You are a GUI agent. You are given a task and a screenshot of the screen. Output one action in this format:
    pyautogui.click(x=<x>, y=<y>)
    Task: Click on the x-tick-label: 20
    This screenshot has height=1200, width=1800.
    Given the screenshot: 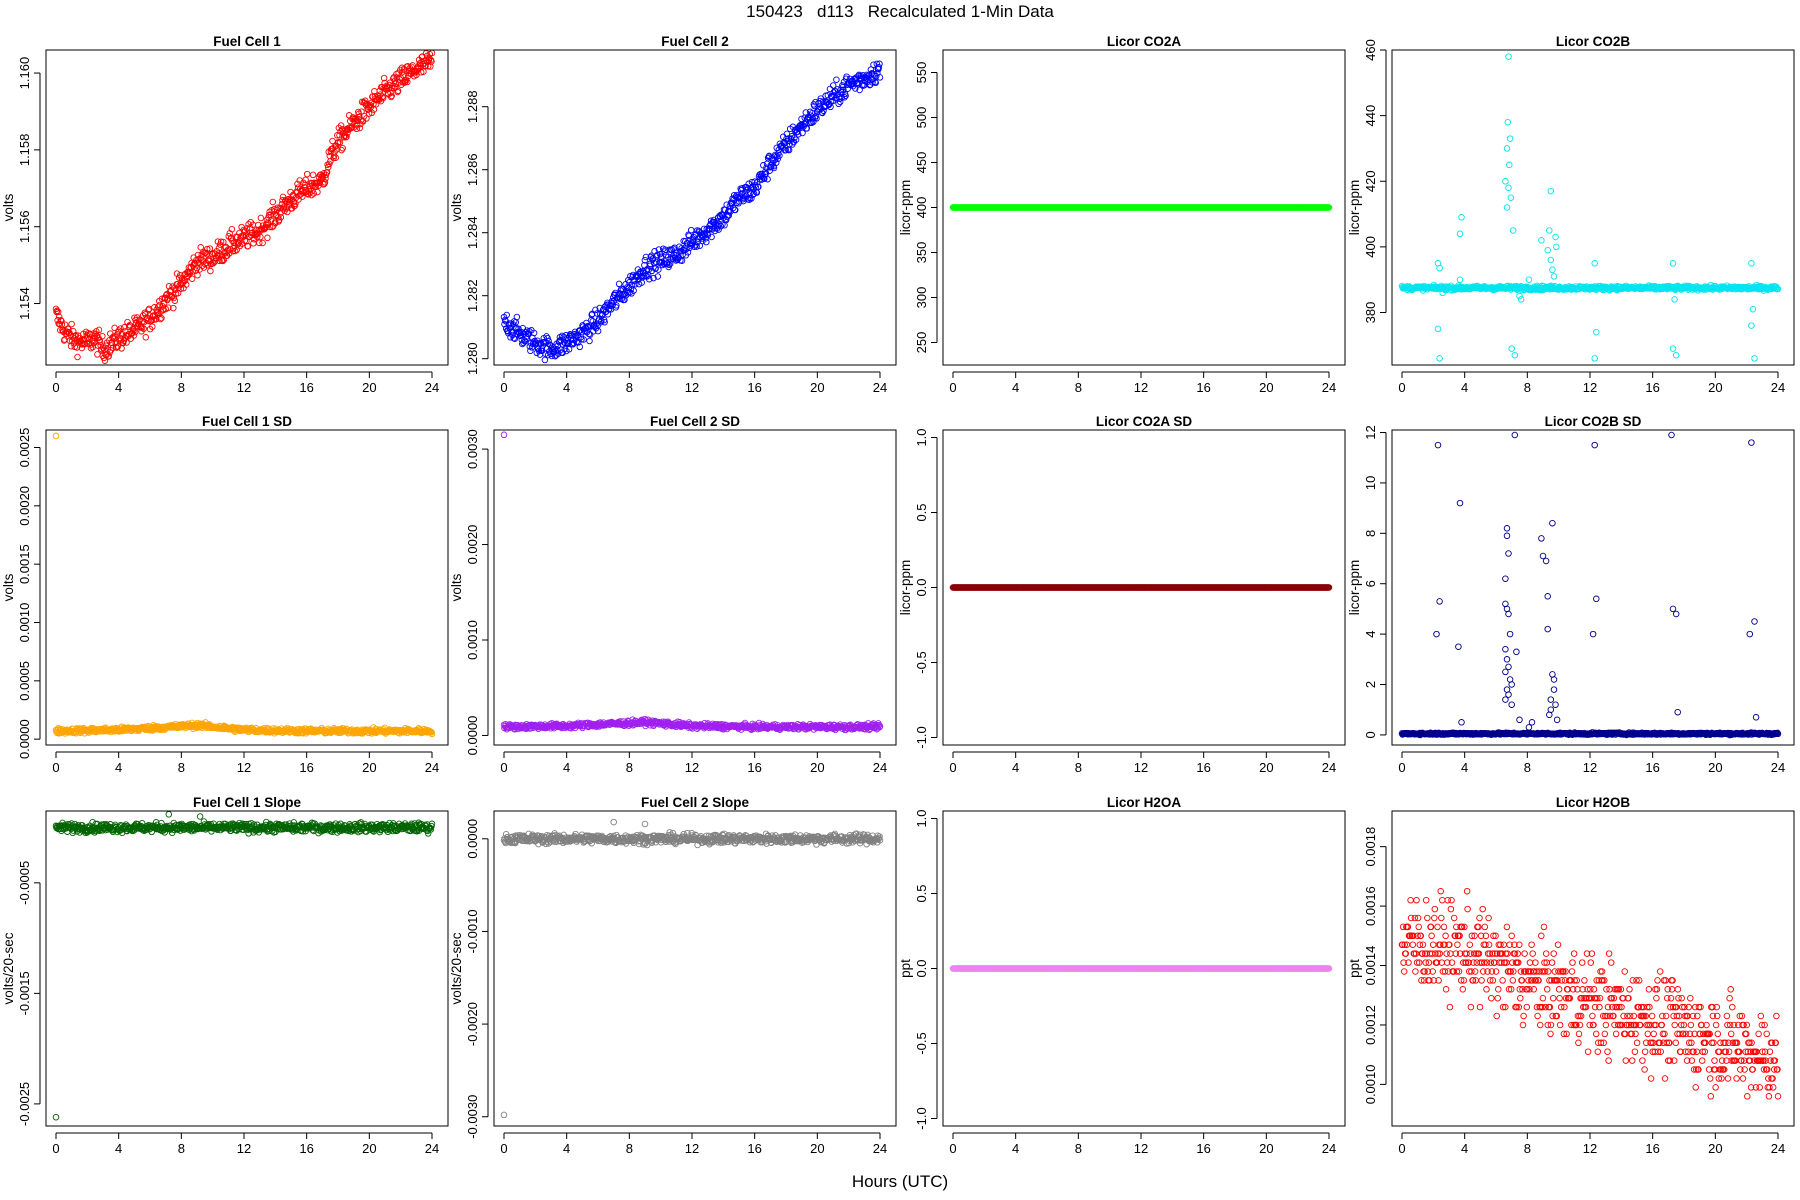 What is the action you would take?
    pyautogui.click(x=369, y=767)
    